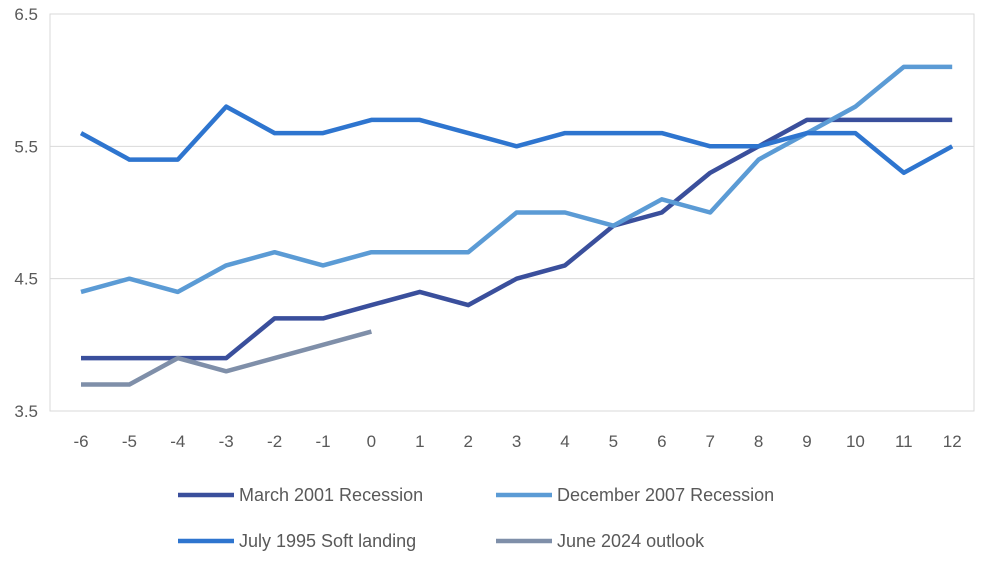 The width and height of the screenshot is (988, 568). What do you see at coordinates (904, 441) in the screenshot?
I see `x-tick-label: 11` at bounding box center [904, 441].